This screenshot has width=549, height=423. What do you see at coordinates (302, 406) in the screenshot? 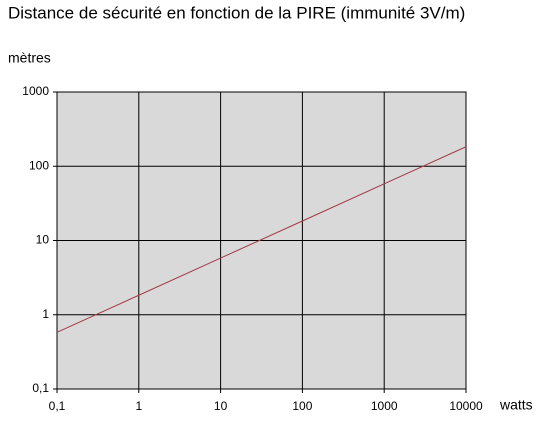
I see `x-tick-label: 100` at bounding box center [302, 406].